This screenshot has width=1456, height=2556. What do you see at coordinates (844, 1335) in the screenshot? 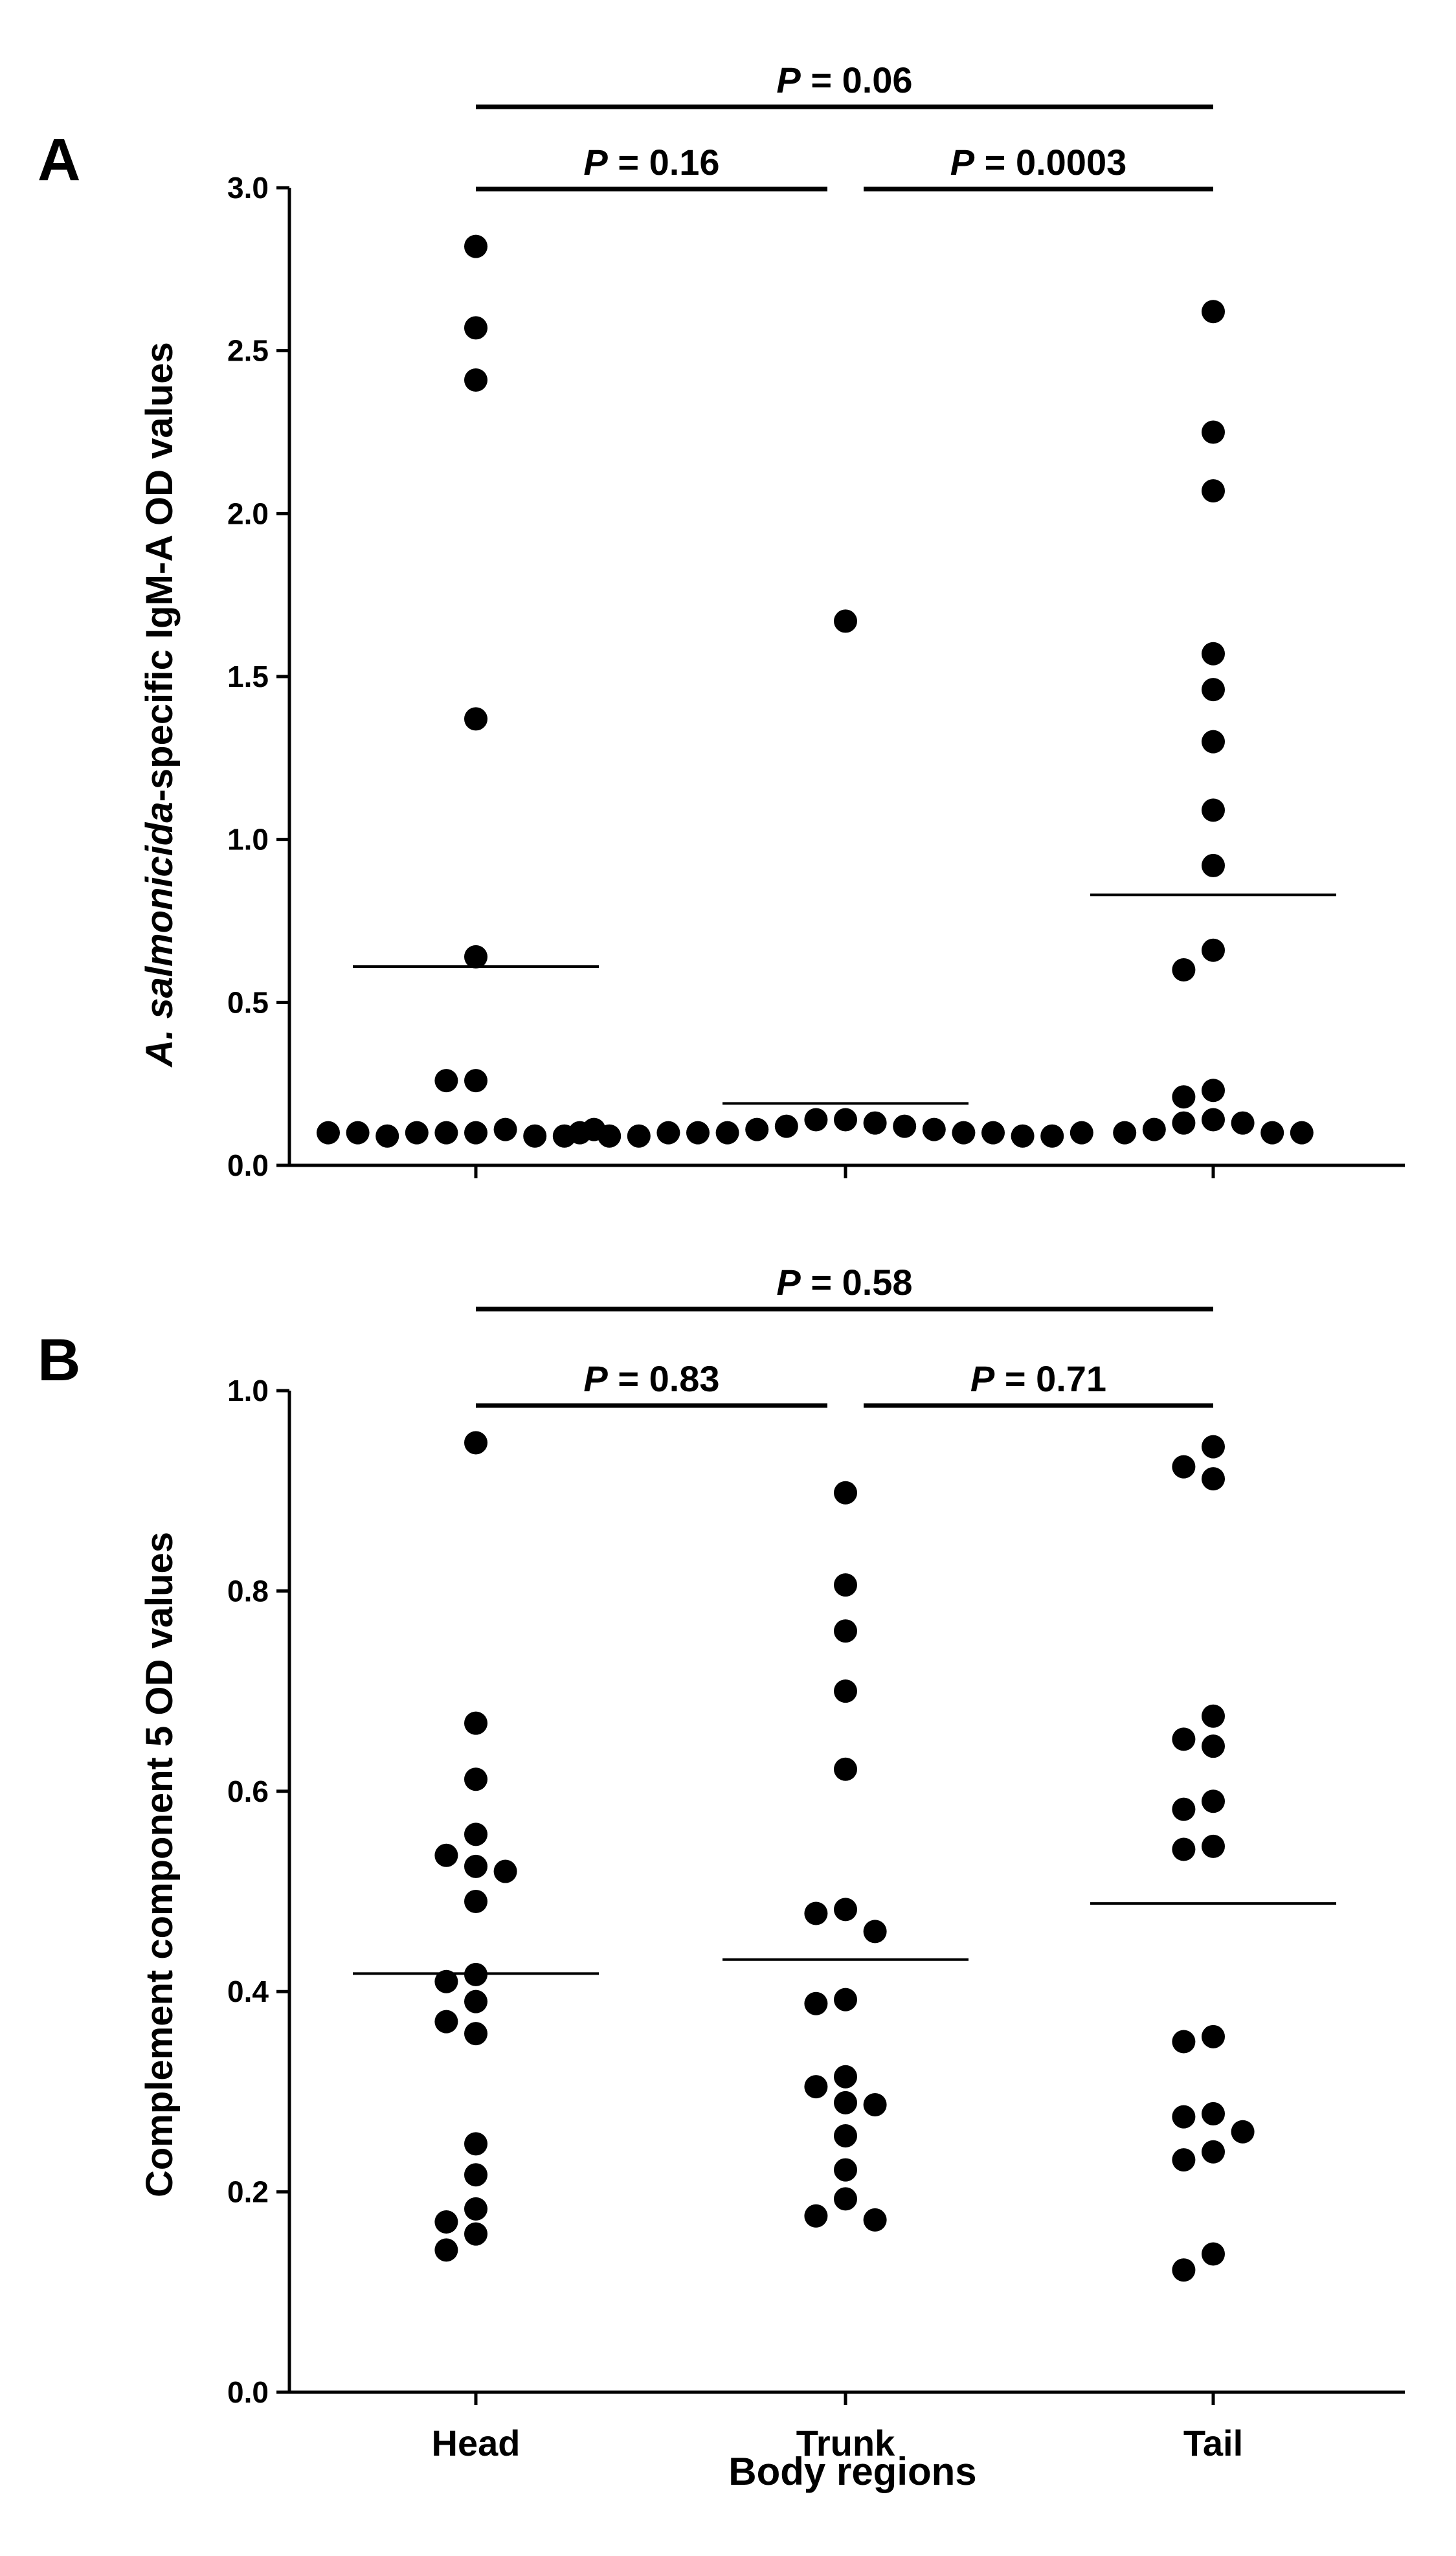
I see `panel-b-significance-brackets: P = 0.58P = 0.83 P = 0.71` at bounding box center [844, 1335].